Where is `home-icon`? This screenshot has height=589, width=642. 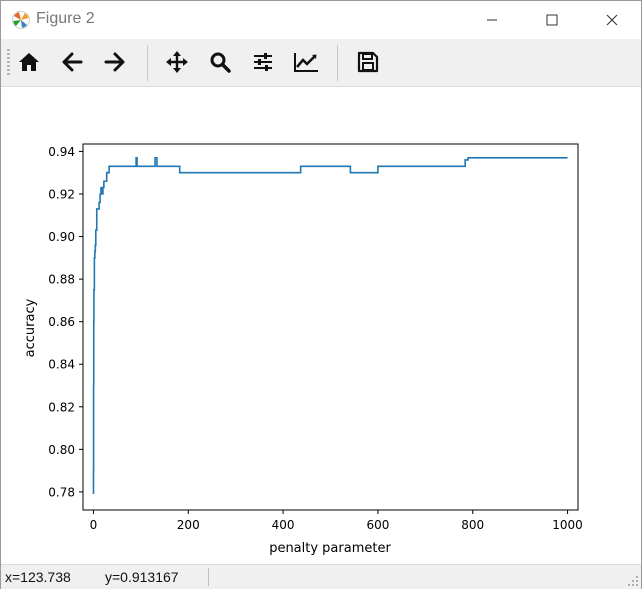
home-icon is located at coordinates (29, 62).